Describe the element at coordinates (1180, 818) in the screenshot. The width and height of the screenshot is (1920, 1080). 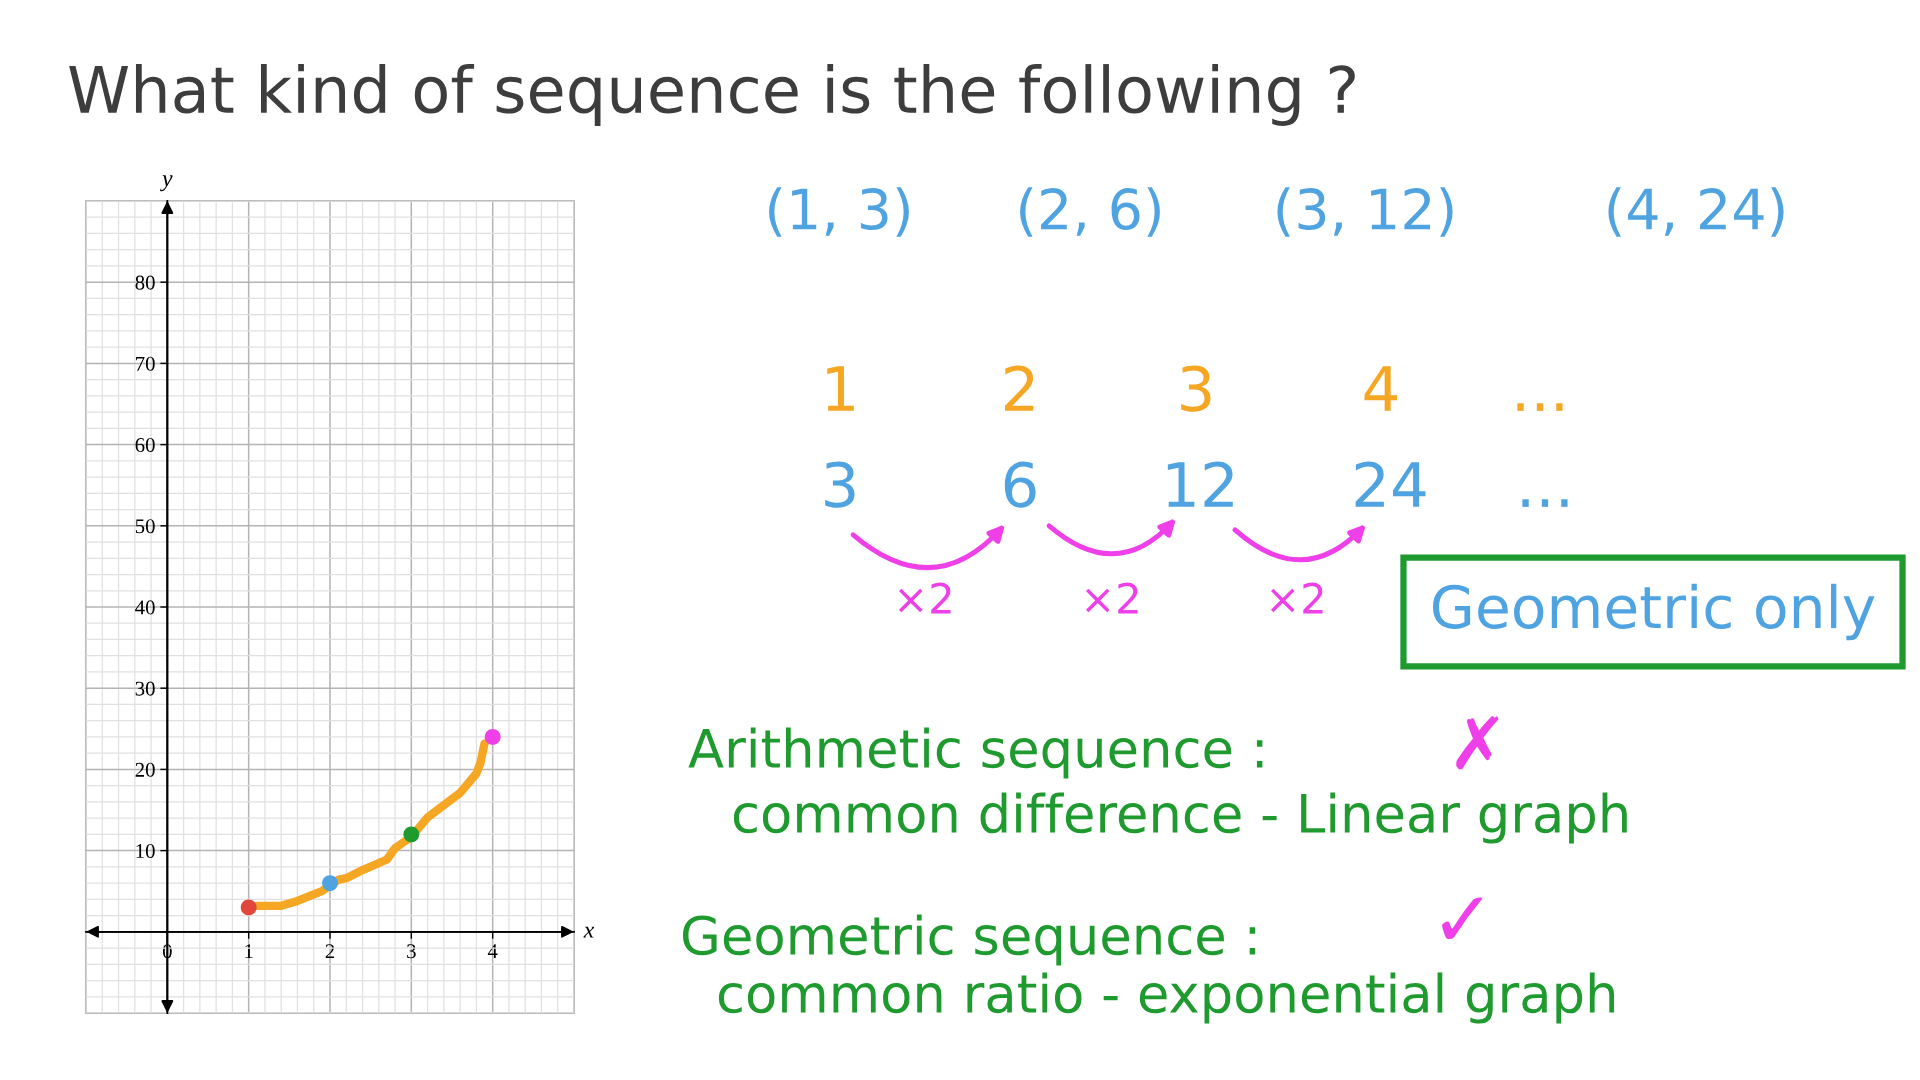
I see `text: common difference - Linear graph` at that location.